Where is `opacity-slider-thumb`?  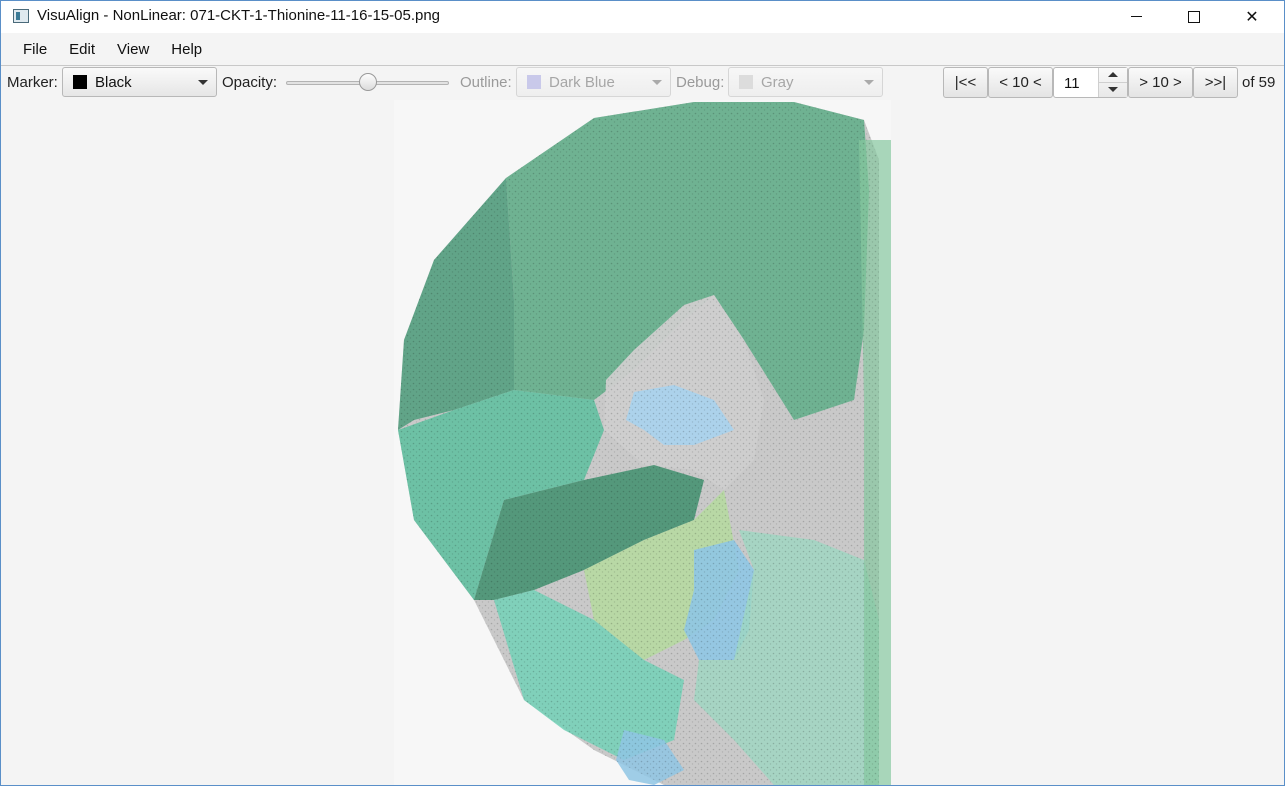 opacity-slider-thumb is located at coordinates (367, 82).